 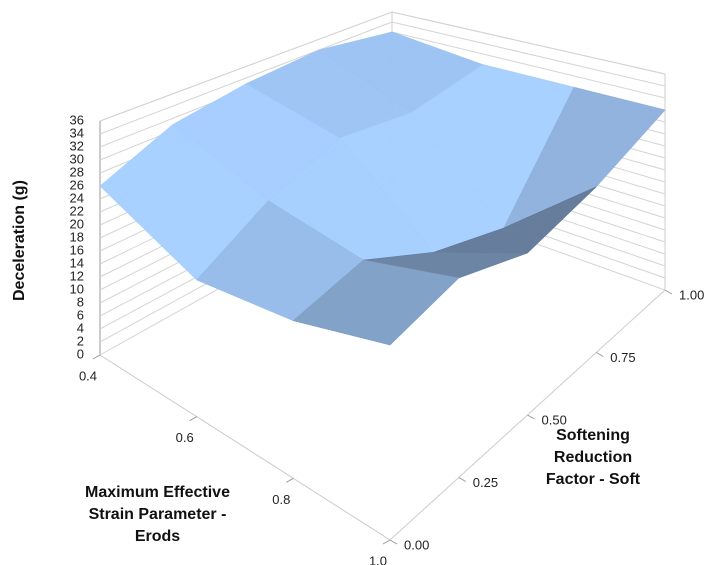 What do you see at coordinates (77, 288) in the screenshot?
I see `z-tick-label: 10` at bounding box center [77, 288].